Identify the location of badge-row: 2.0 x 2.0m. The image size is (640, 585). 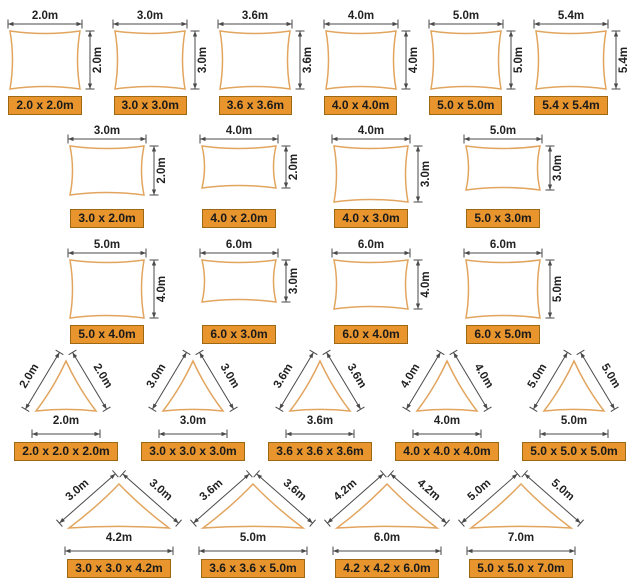
(56, 105).